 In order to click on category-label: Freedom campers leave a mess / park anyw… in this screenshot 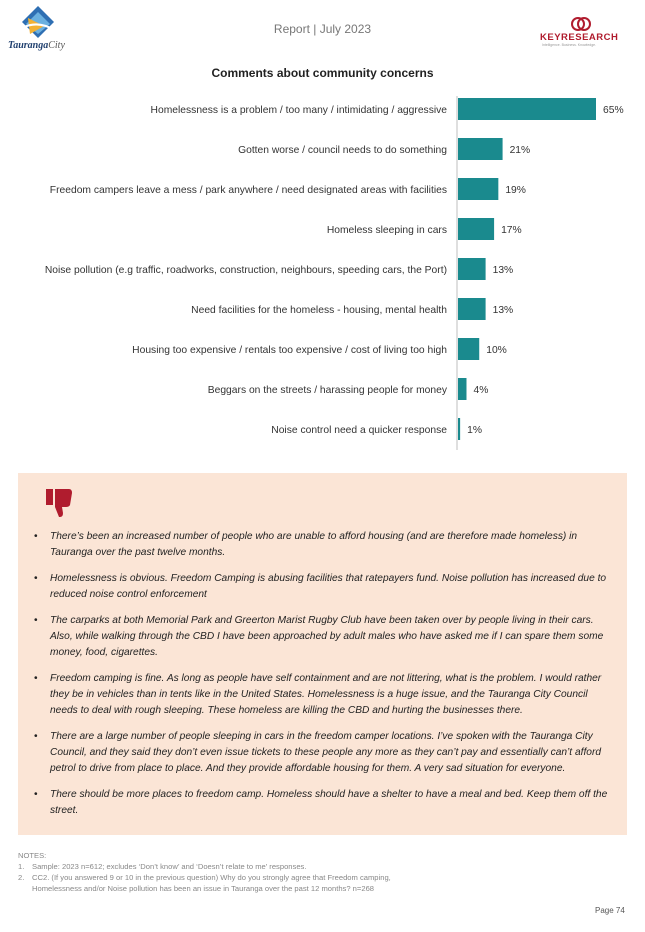, I will do `click(248, 190)`.